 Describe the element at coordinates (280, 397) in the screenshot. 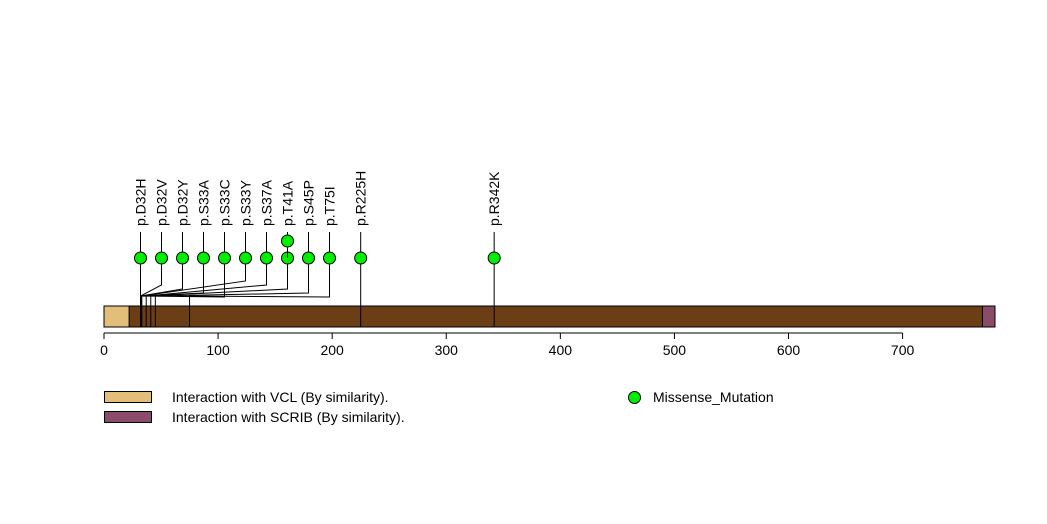

I see `legend-label-vcl: Interaction with VCL (By similarity).` at that location.